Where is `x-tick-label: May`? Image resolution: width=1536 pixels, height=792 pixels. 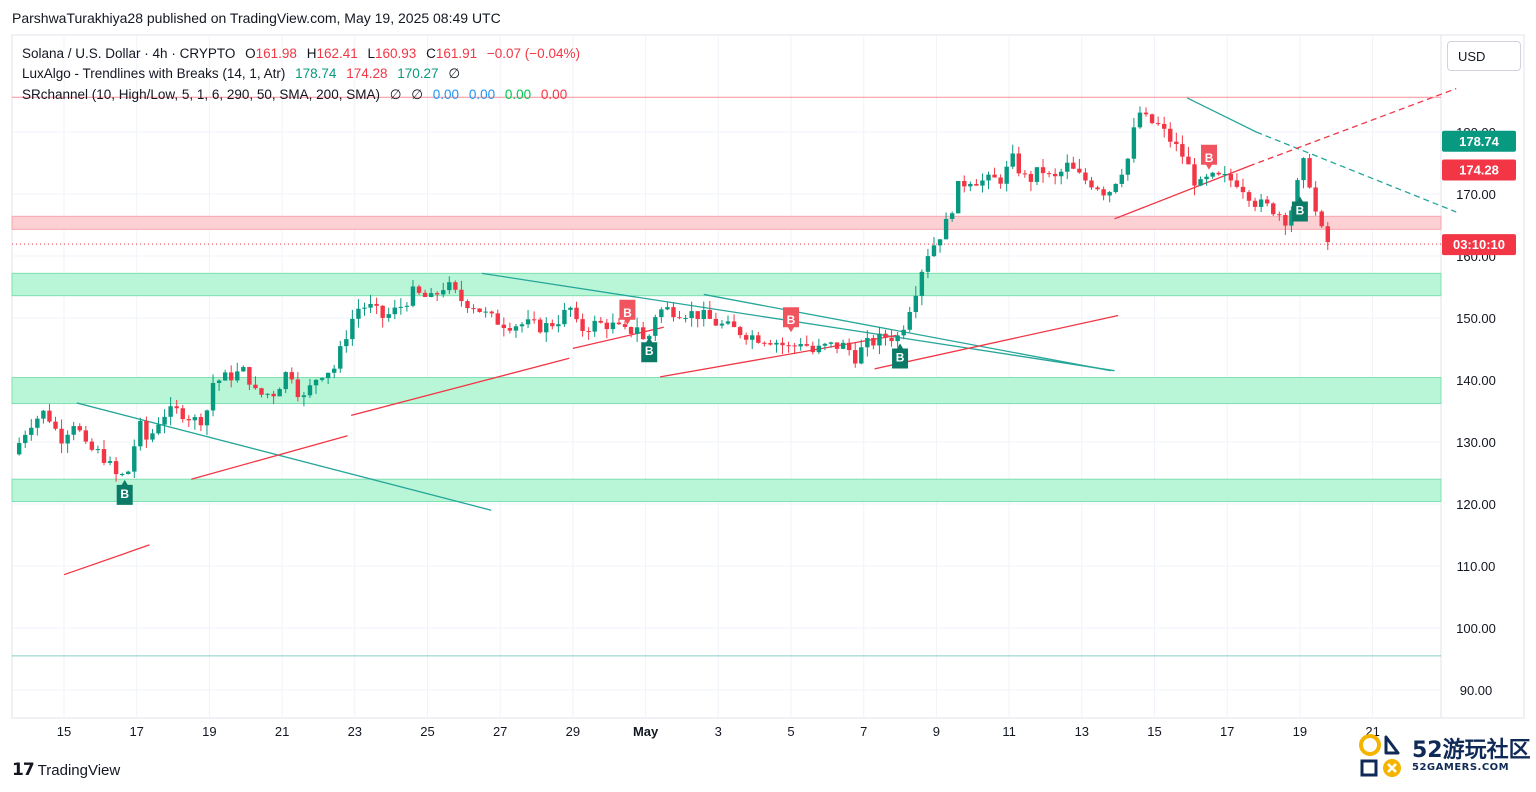
x-tick-label: May is located at coordinates (646, 731).